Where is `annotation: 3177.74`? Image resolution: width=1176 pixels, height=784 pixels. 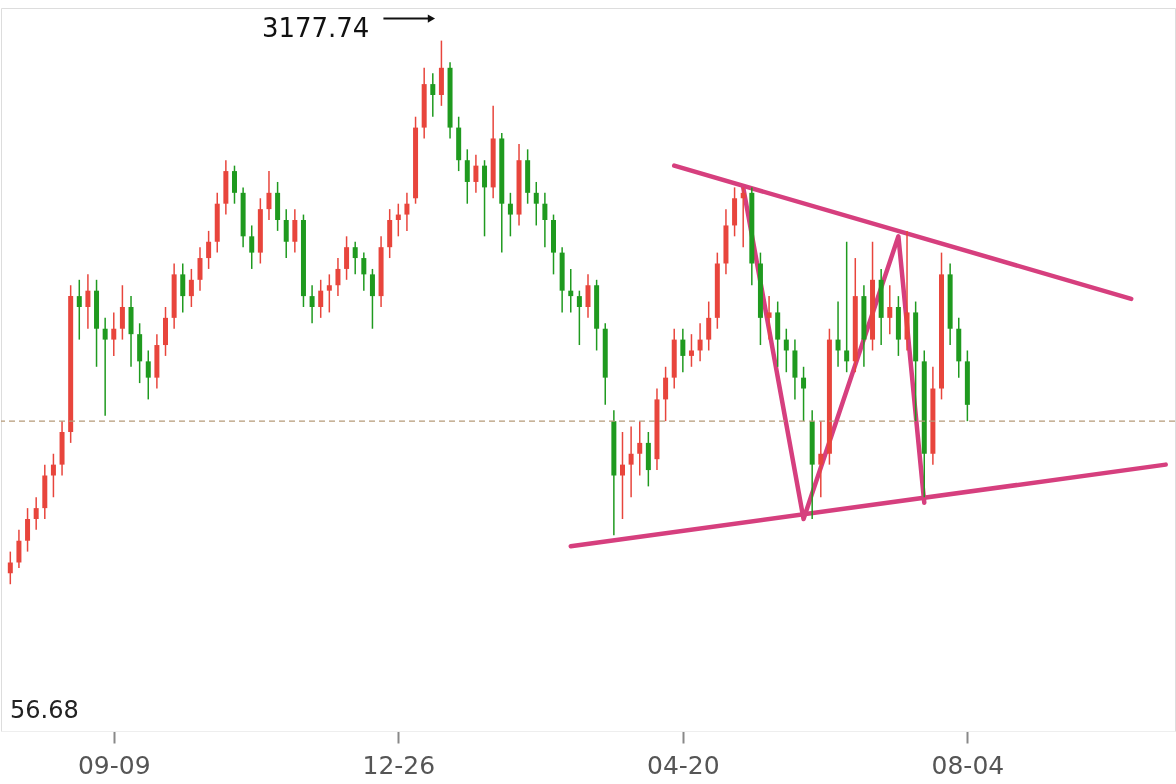 annotation: 3177.74 is located at coordinates (315, 27).